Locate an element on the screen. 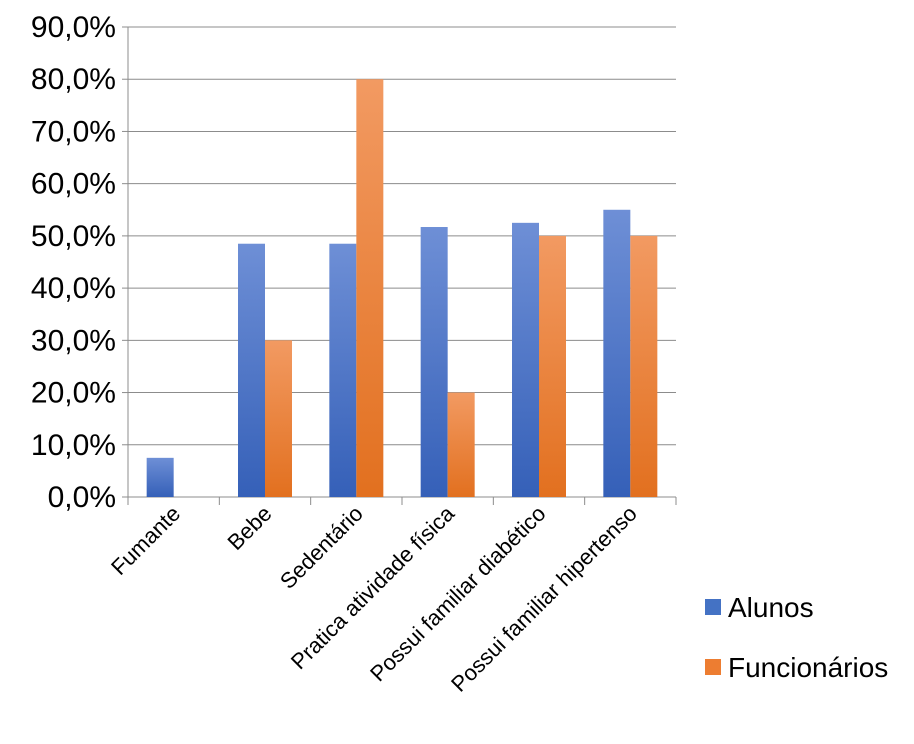 Image resolution: width=914 pixels, height=744 pixels. y-tick-label: 10,0% is located at coordinates (73, 445).